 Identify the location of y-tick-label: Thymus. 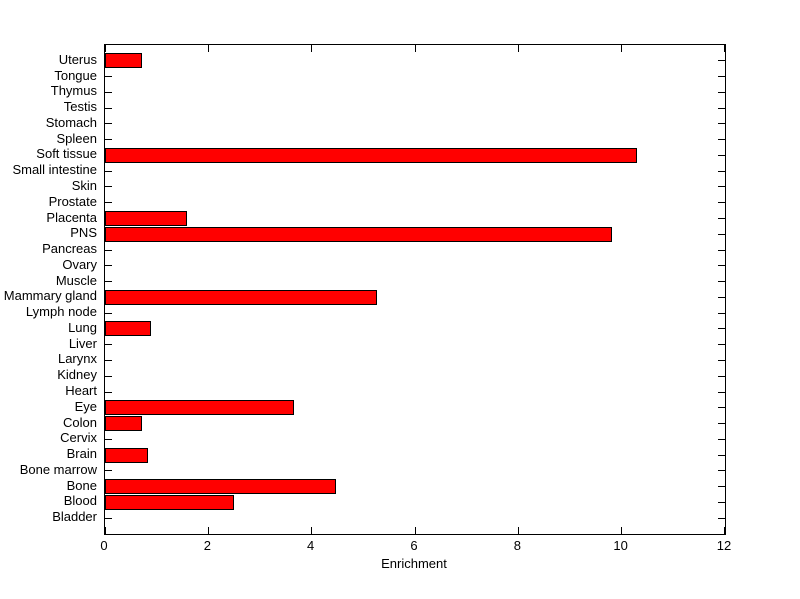
(73, 91).